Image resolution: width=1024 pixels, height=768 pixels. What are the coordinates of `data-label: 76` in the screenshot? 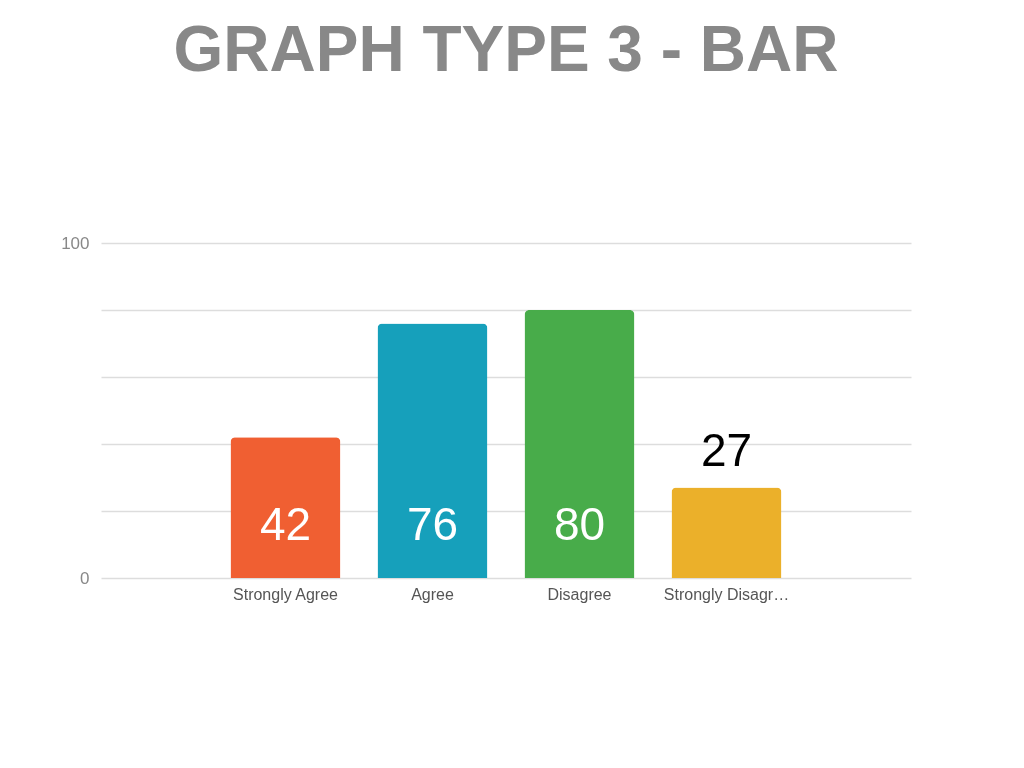 It's located at (432, 524).